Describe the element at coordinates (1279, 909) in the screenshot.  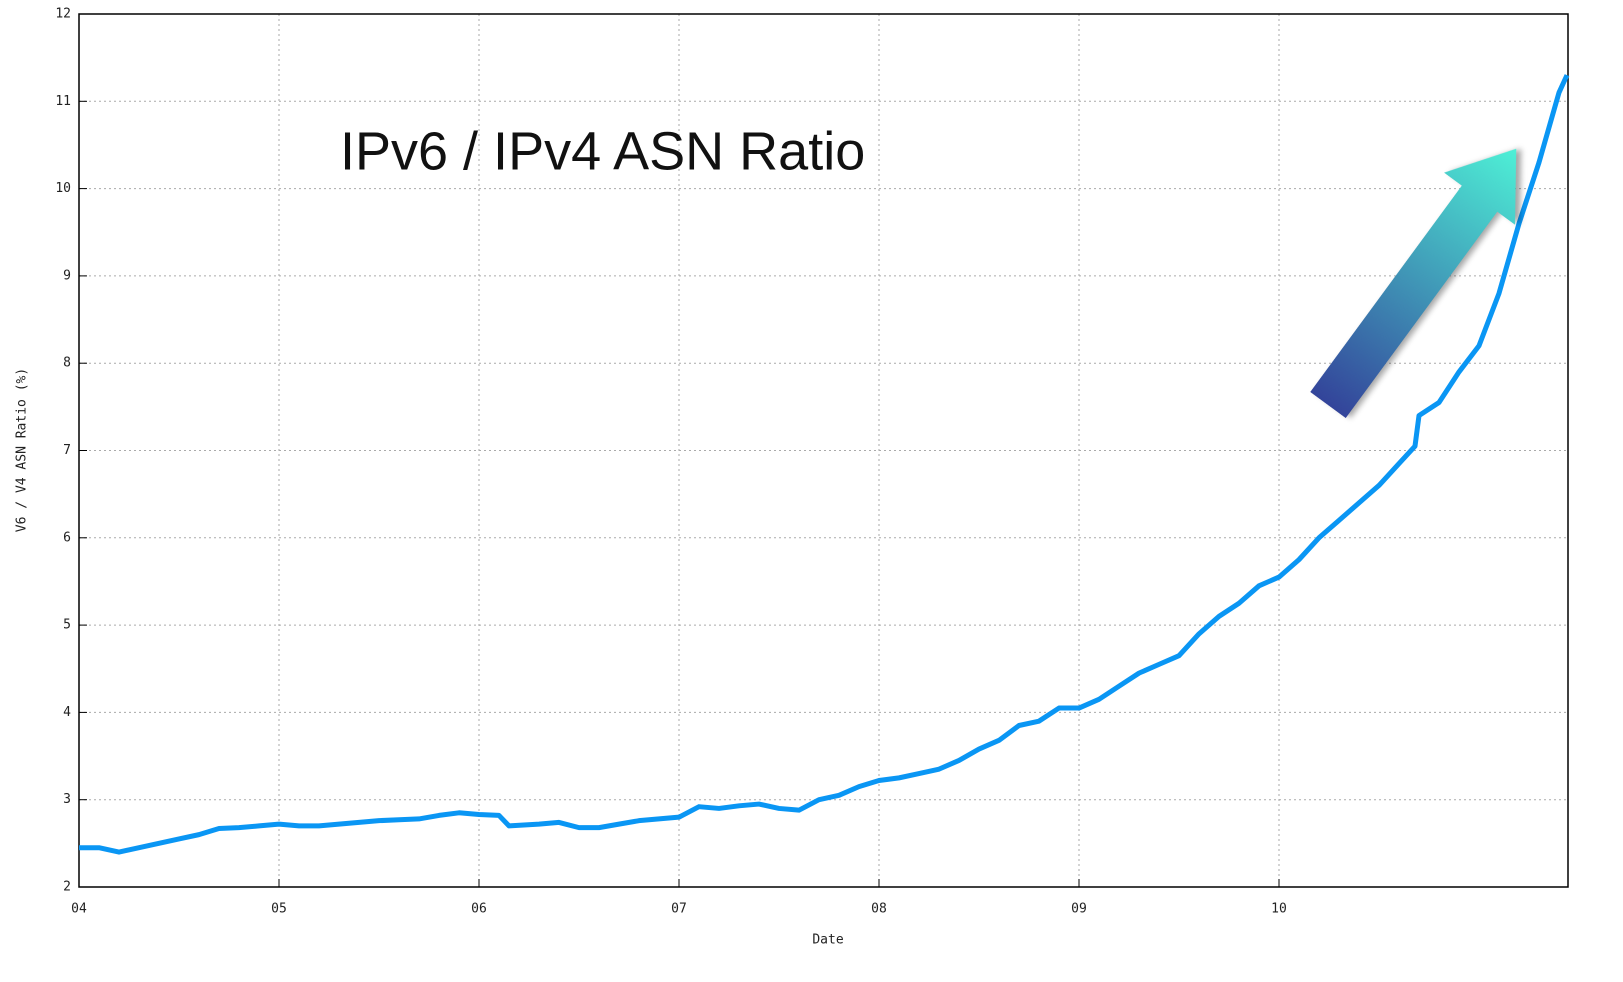
I see `x-tick-label: 10` at that location.